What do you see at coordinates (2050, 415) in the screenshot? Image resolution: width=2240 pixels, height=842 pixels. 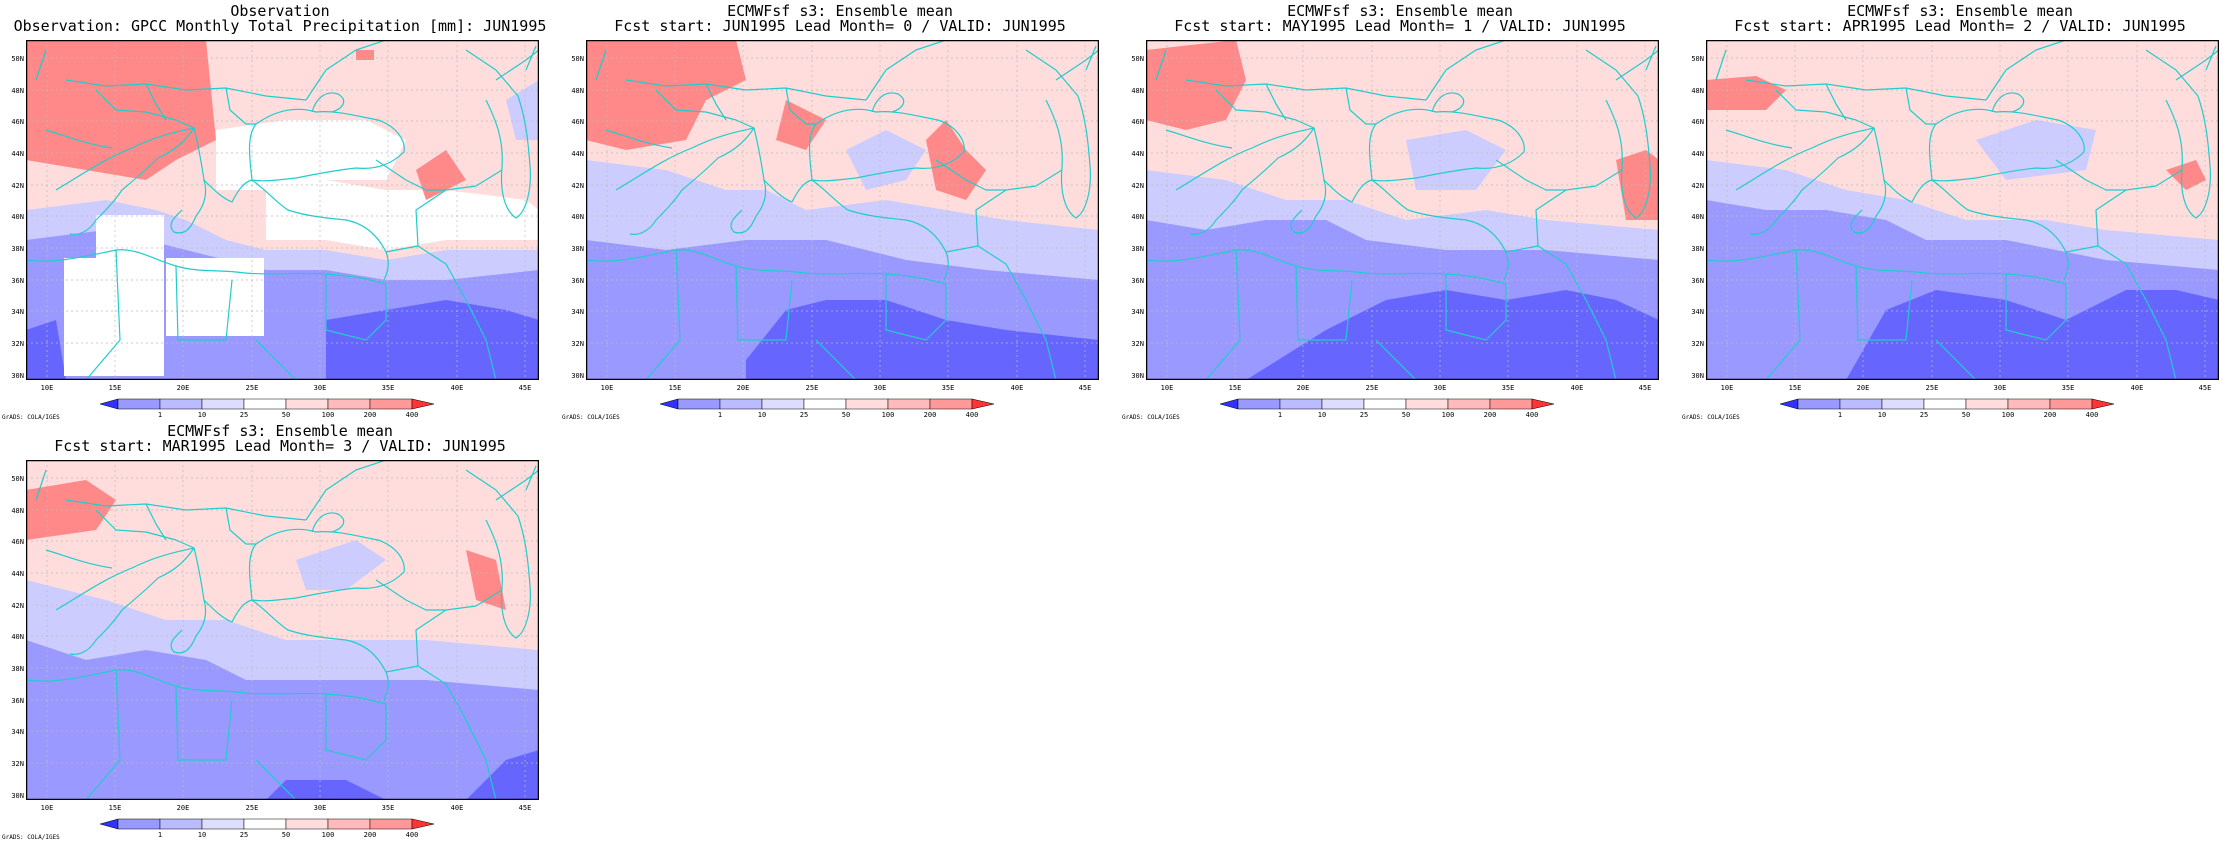 I see `colorbar-label: 200` at bounding box center [2050, 415].